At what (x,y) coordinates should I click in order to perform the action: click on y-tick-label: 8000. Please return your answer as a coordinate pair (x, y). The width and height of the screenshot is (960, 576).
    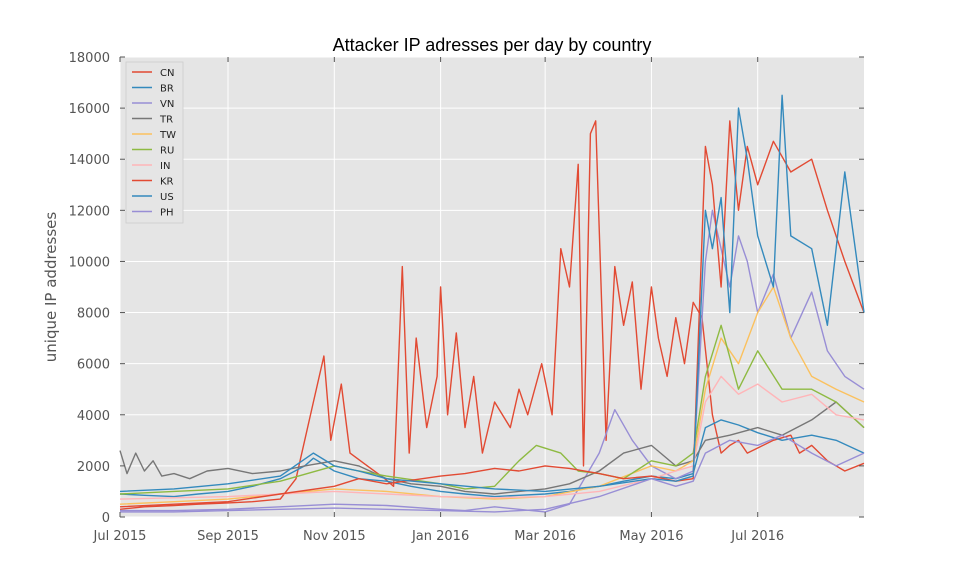
    Looking at the image, I should click on (93, 314).